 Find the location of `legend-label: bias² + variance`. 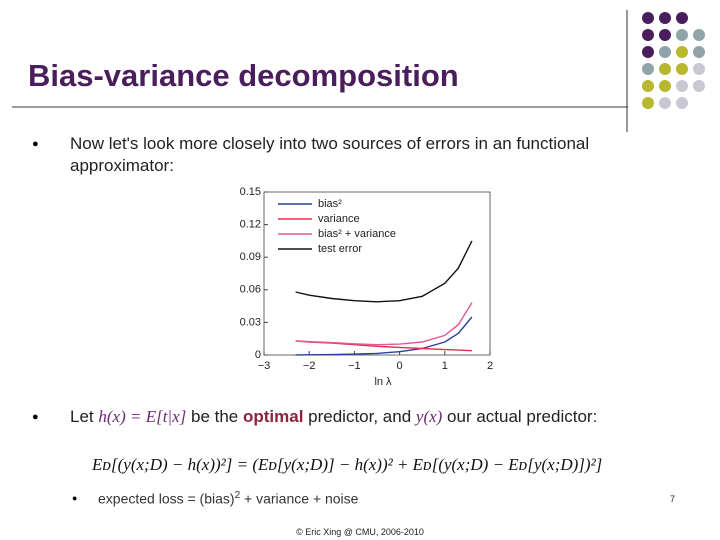

legend-label: bias² + variance is located at coordinates (357, 234).